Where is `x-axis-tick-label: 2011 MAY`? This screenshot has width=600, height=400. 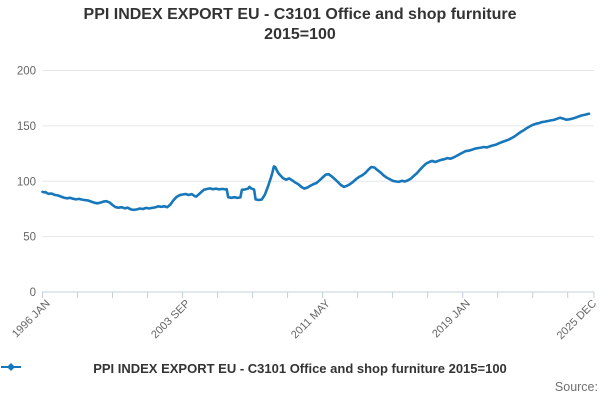 x-axis-tick-label: 2011 MAY is located at coordinates (311, 319).